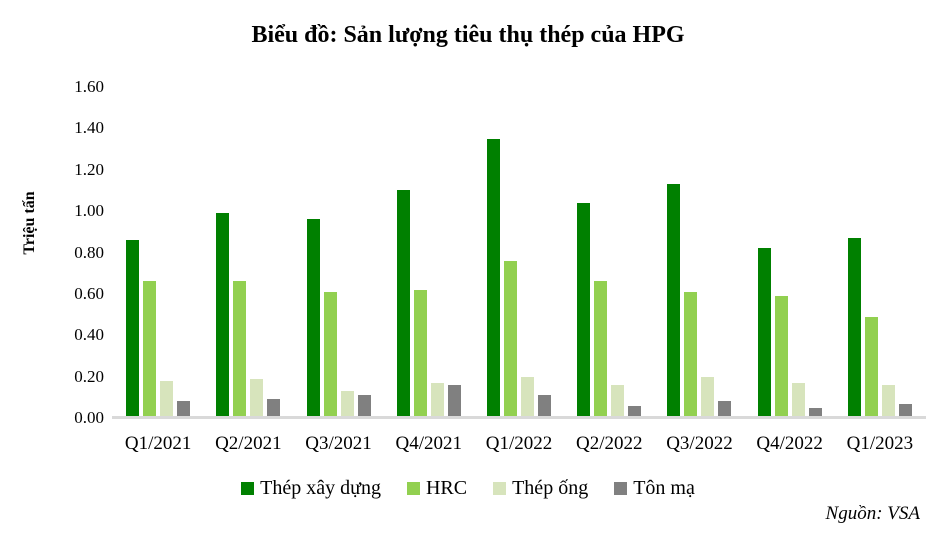  I want to click on bar-thép-xây-dựng-Q1-2023, so click(854, 328).